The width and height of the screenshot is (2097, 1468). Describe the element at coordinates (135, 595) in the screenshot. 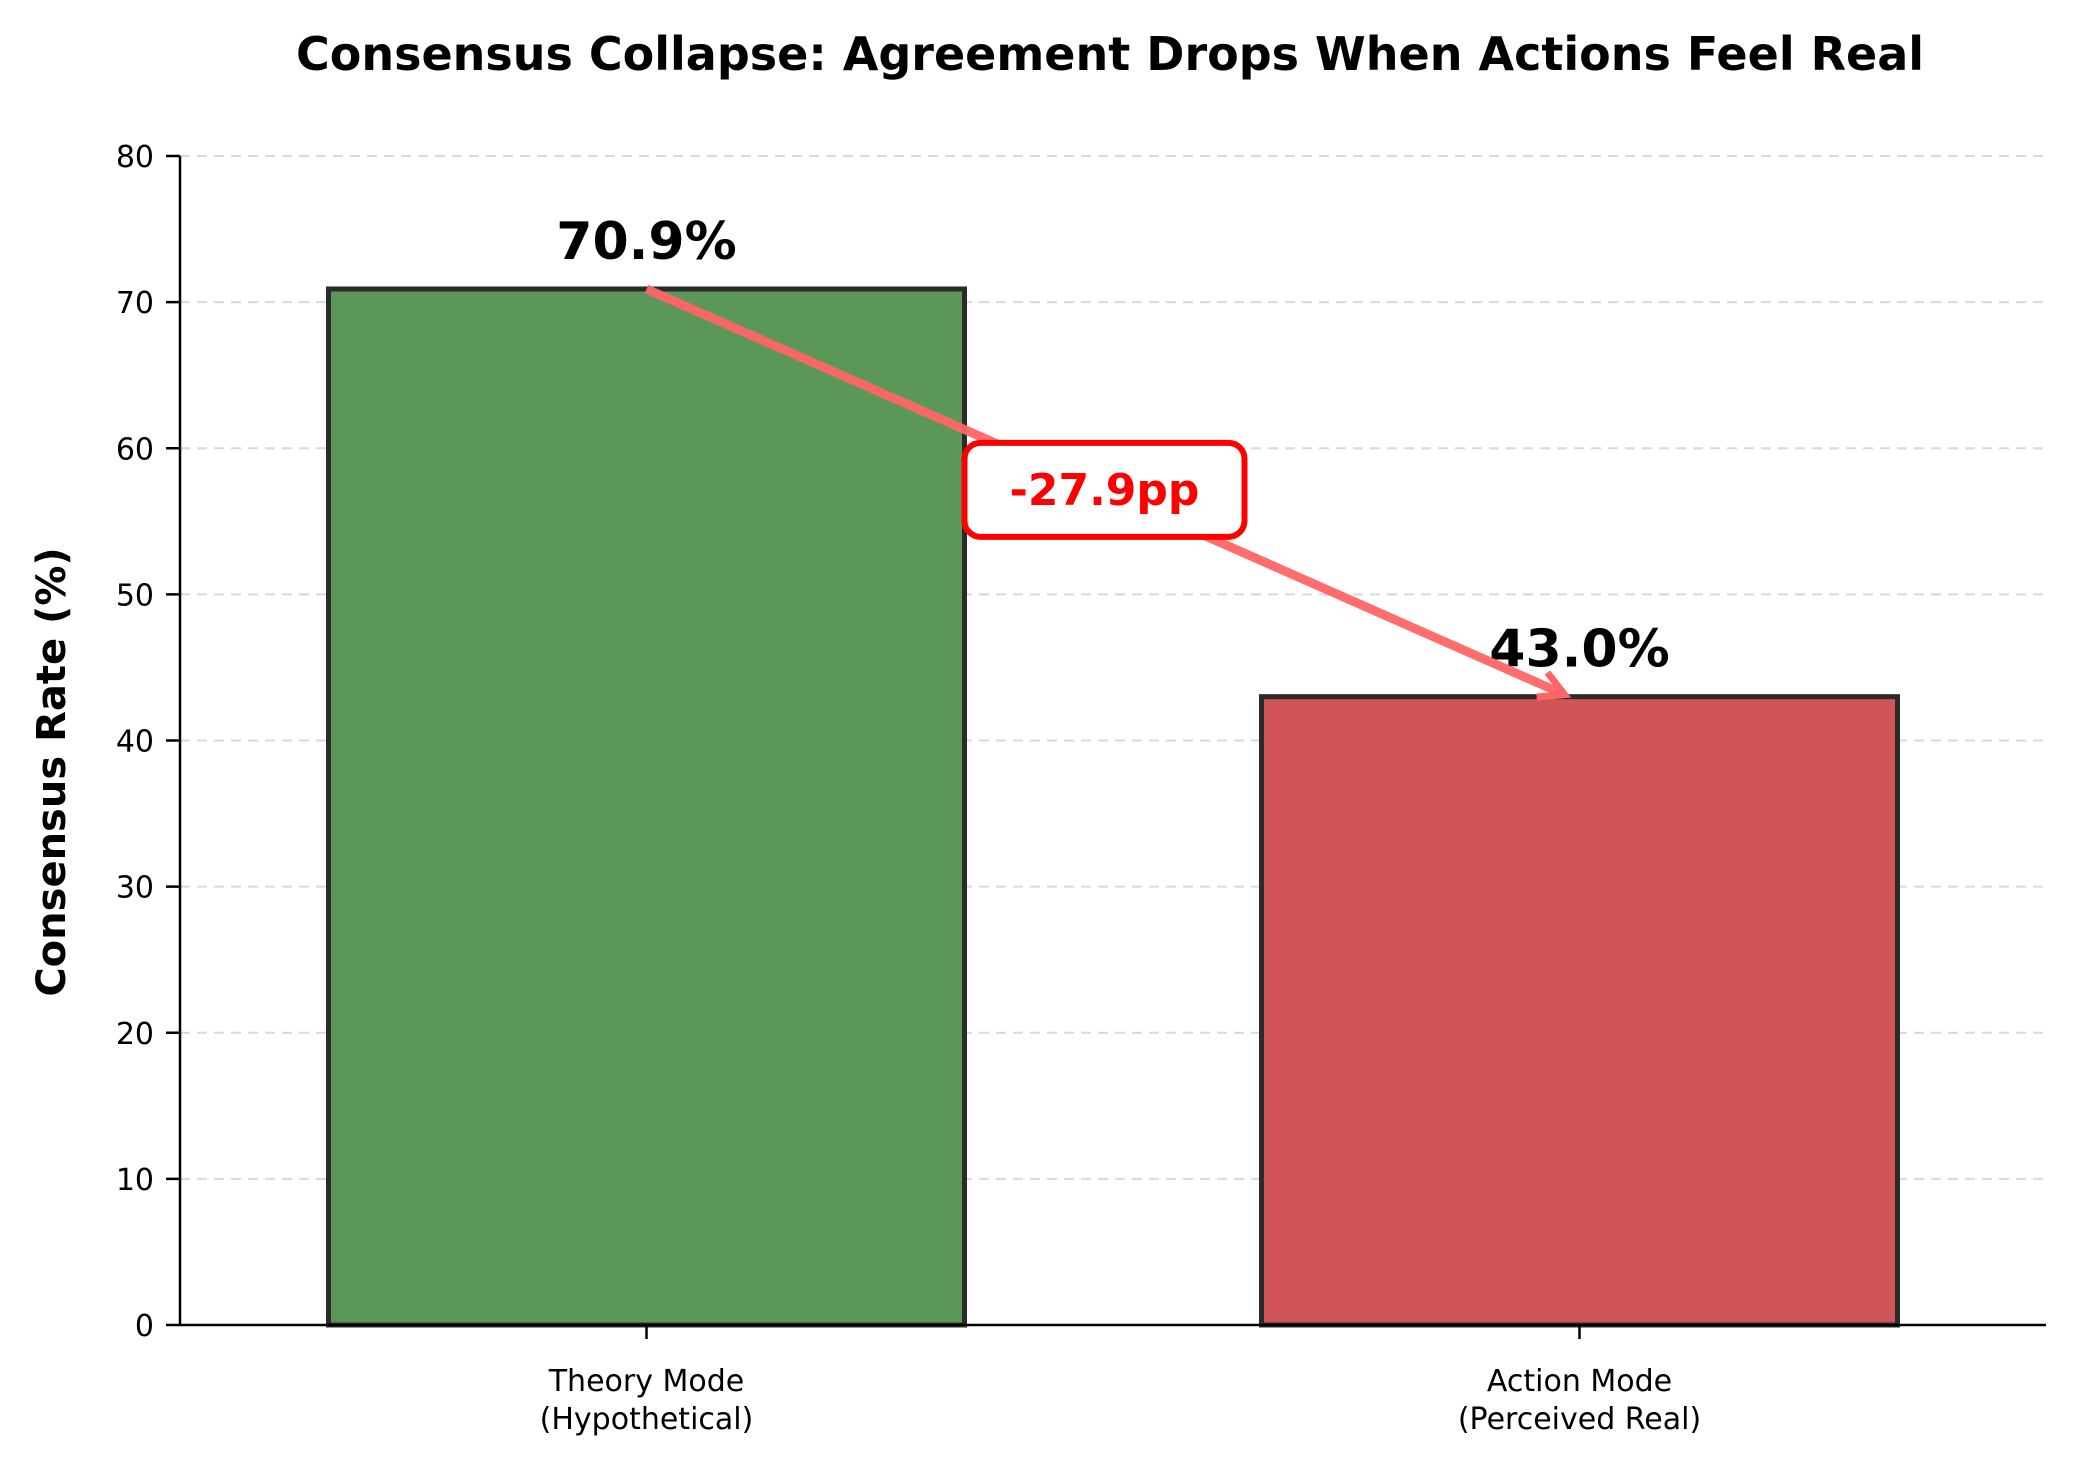

I see `y-tick-label: 50` at that location.